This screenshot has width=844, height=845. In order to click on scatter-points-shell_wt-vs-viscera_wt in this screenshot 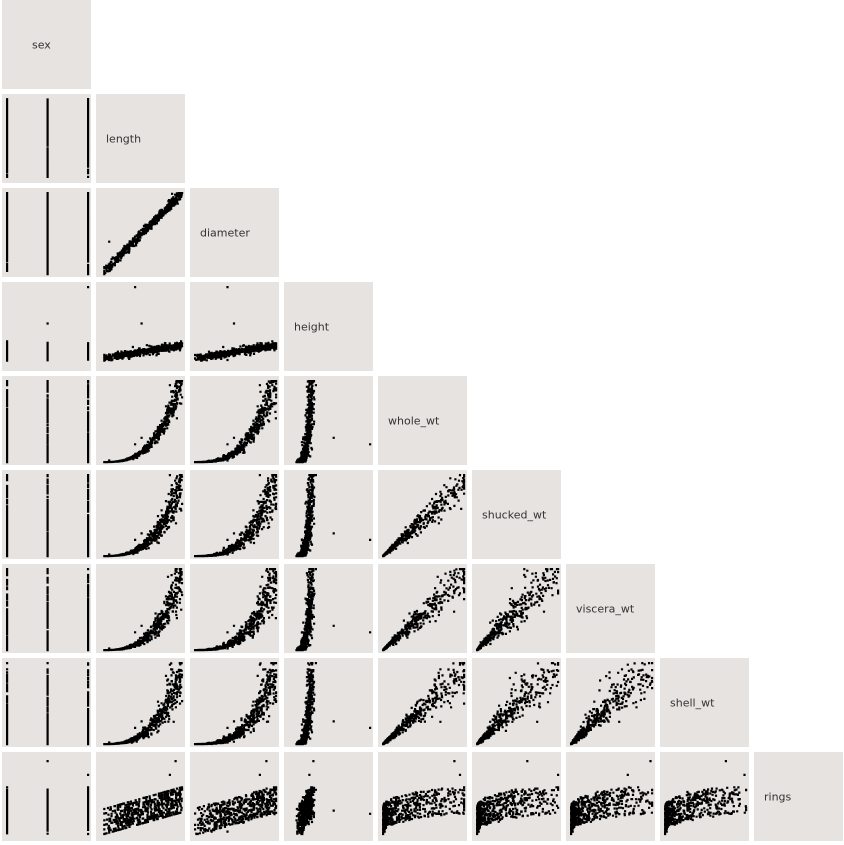, I will do `click(612, 704)`.